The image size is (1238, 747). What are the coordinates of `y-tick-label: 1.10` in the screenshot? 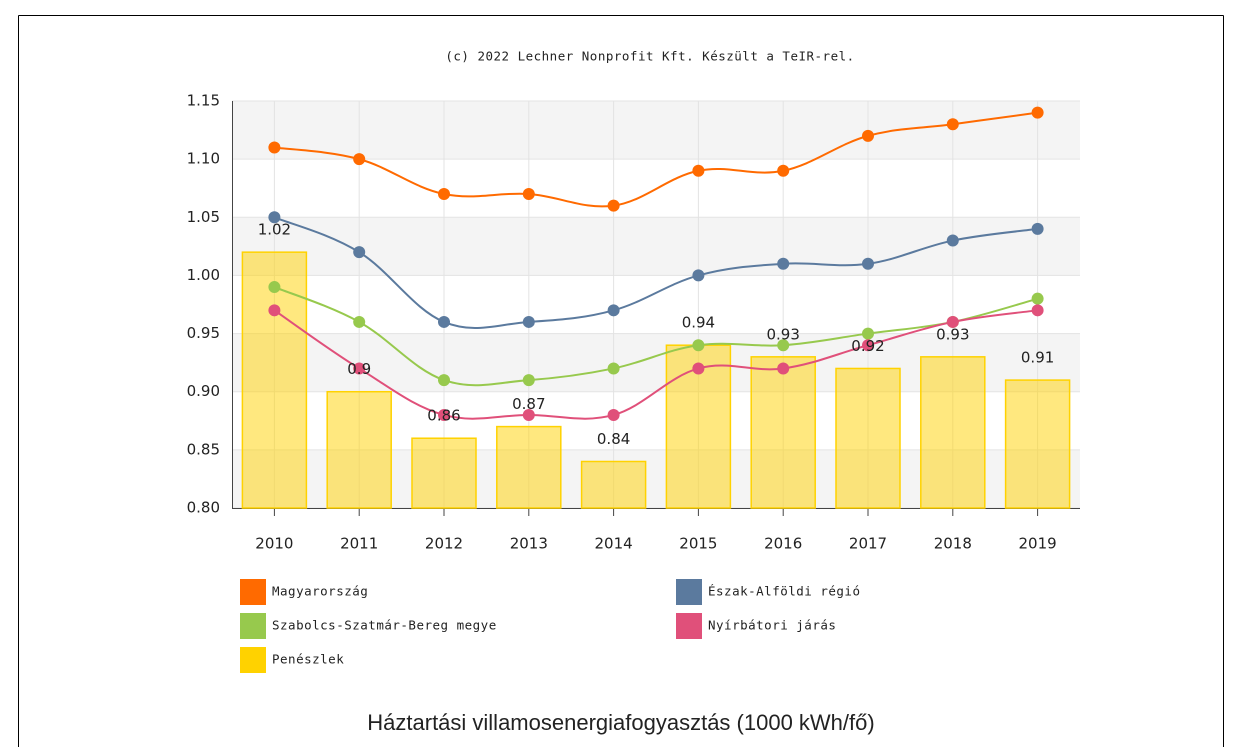 It's located at (203, 159).